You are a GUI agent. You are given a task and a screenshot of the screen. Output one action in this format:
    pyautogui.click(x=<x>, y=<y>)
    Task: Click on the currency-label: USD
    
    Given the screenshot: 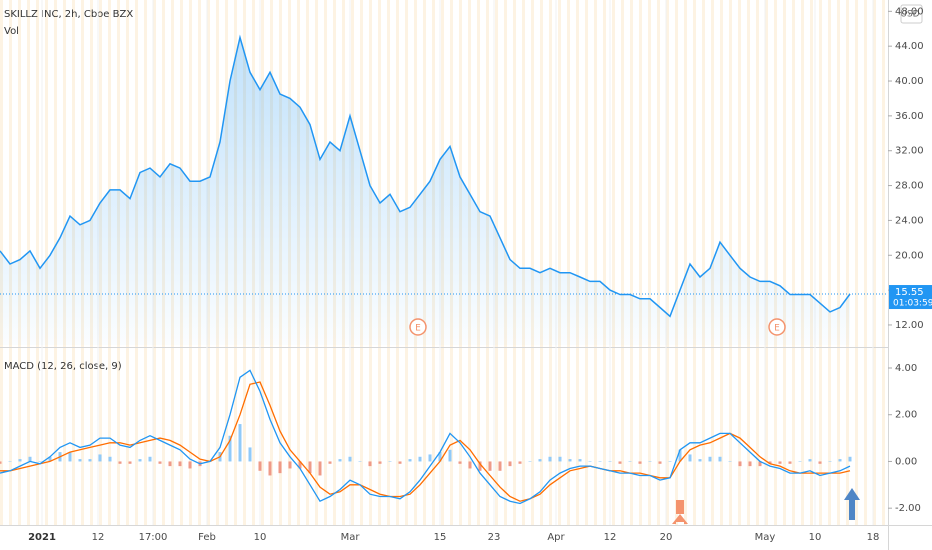 What is the action you would take?
    pyautogui.click(x=909, y=15)
    